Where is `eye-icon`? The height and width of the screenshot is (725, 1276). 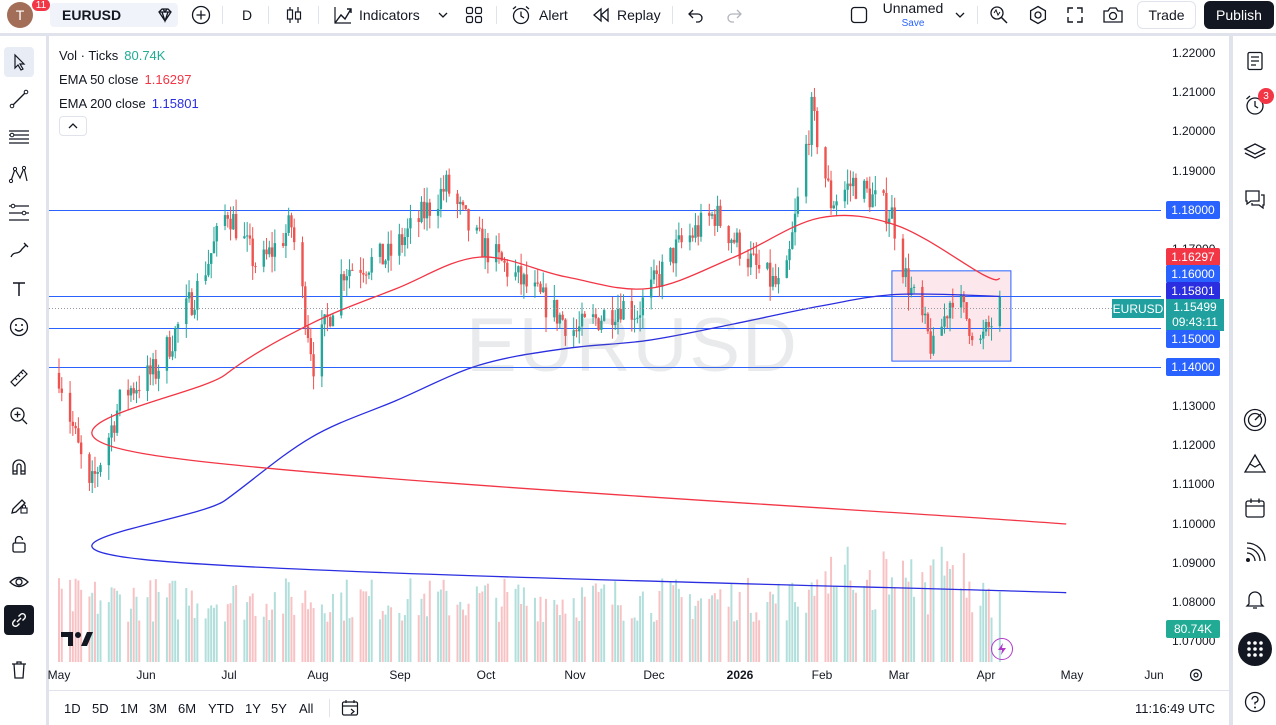 eye-icon is located at coordinates (19, 582).